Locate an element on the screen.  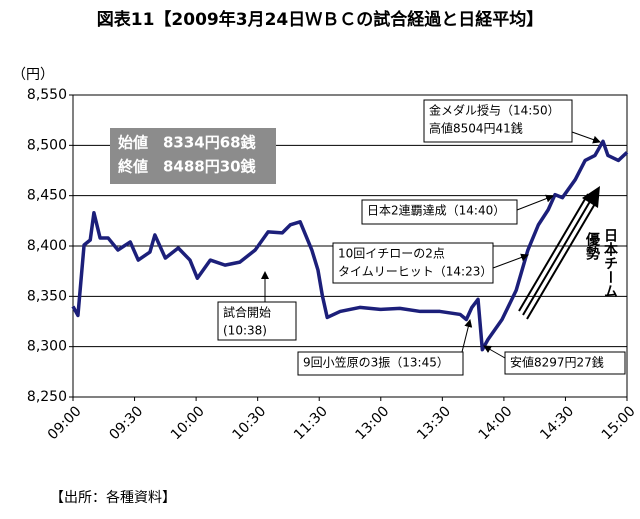
annotation-text: タイムリーヒット（14:23） is located at coordinates (415, 272).